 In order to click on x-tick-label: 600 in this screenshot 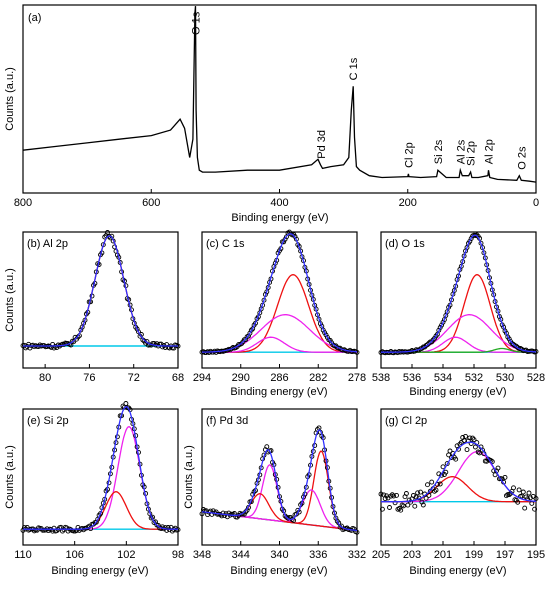, I will do `click(151, 203)`.